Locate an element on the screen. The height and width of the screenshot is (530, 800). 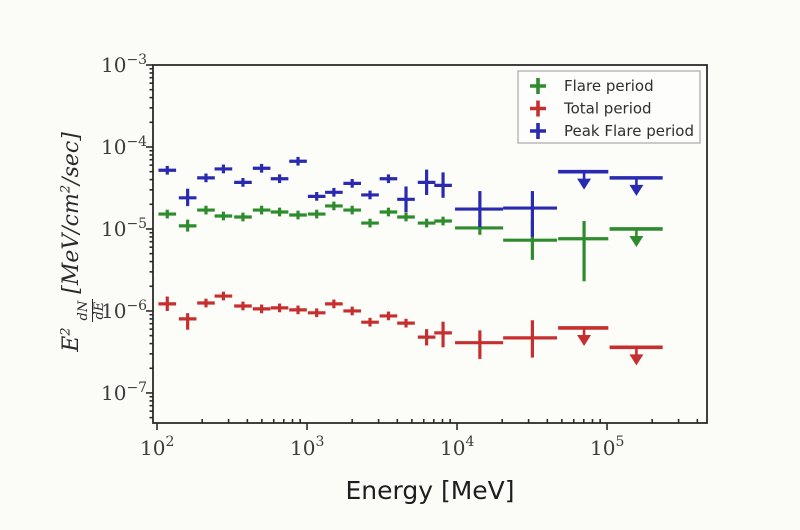
fraction-numerator: dN is located at coordinates (85, 310).